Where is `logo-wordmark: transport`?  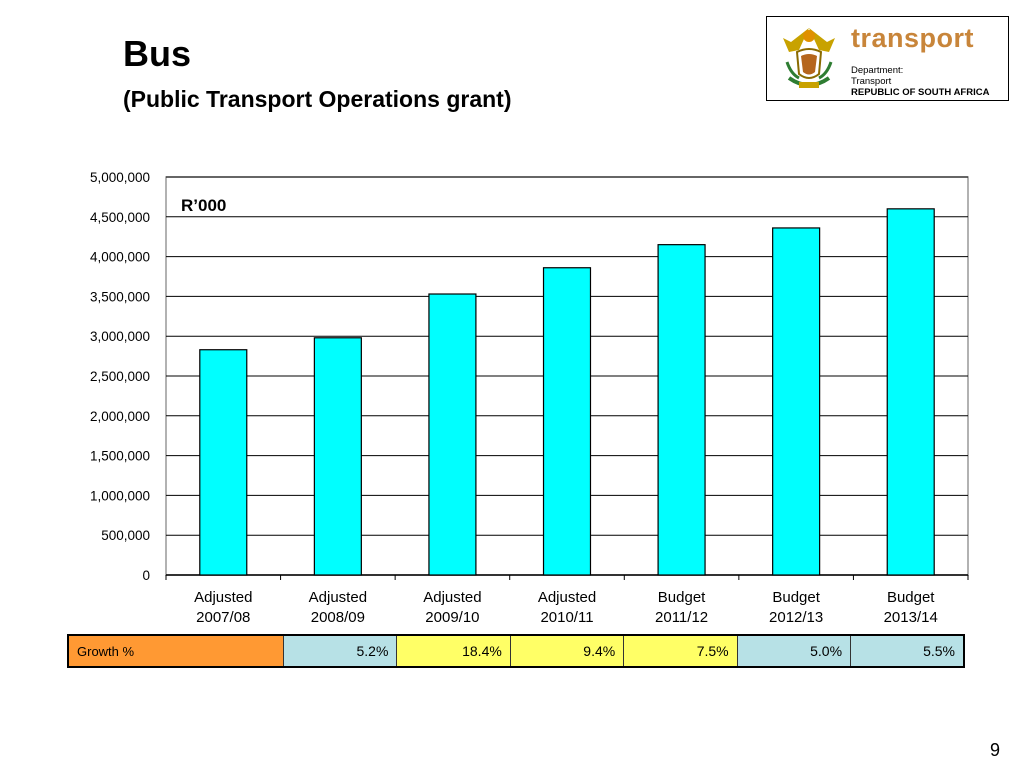
logo-wordmark: transport is located at coordinates (913, 38).